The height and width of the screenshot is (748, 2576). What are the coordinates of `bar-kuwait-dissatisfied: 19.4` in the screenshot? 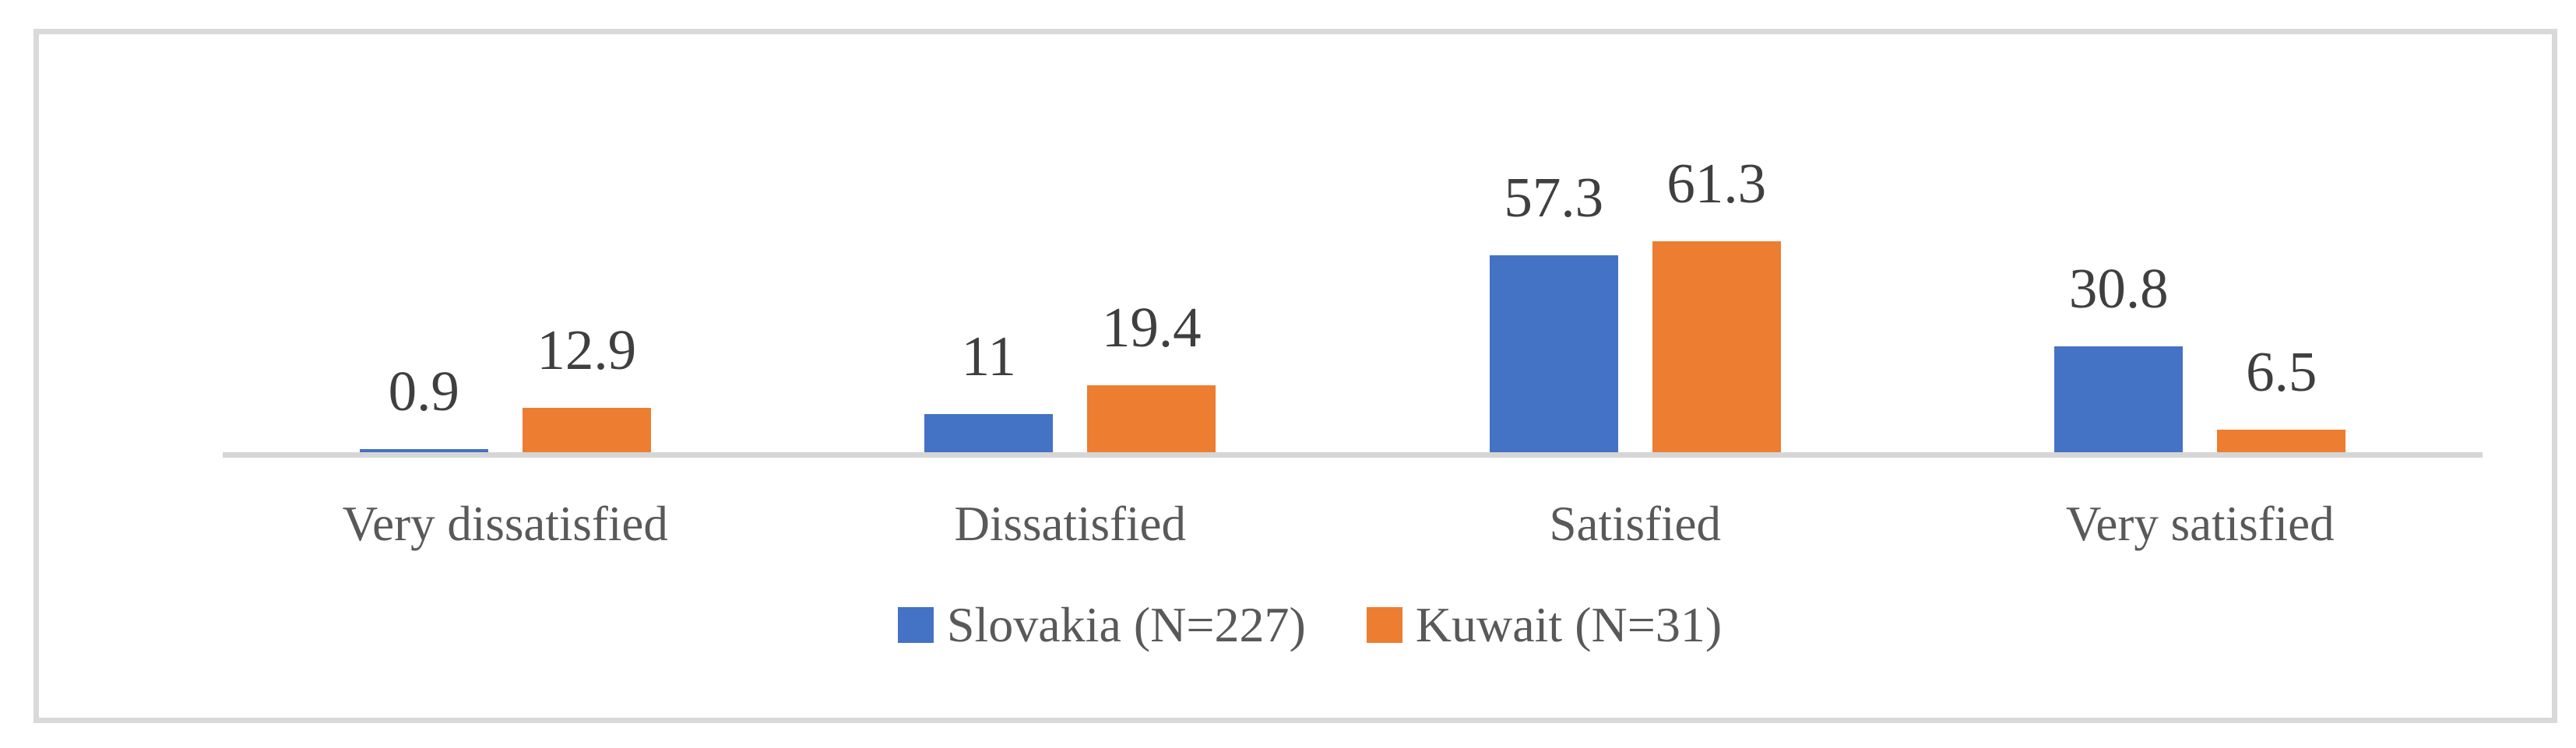 It's located at (1151, 375).